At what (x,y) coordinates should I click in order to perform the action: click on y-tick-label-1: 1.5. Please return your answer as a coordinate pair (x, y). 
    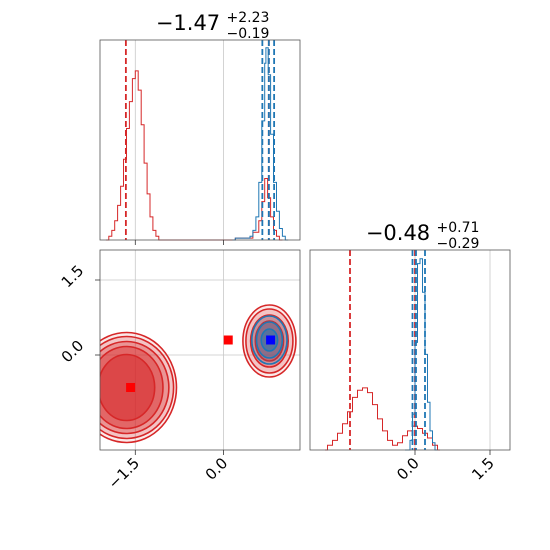
    Looking at the image, I should click on (73, 277).